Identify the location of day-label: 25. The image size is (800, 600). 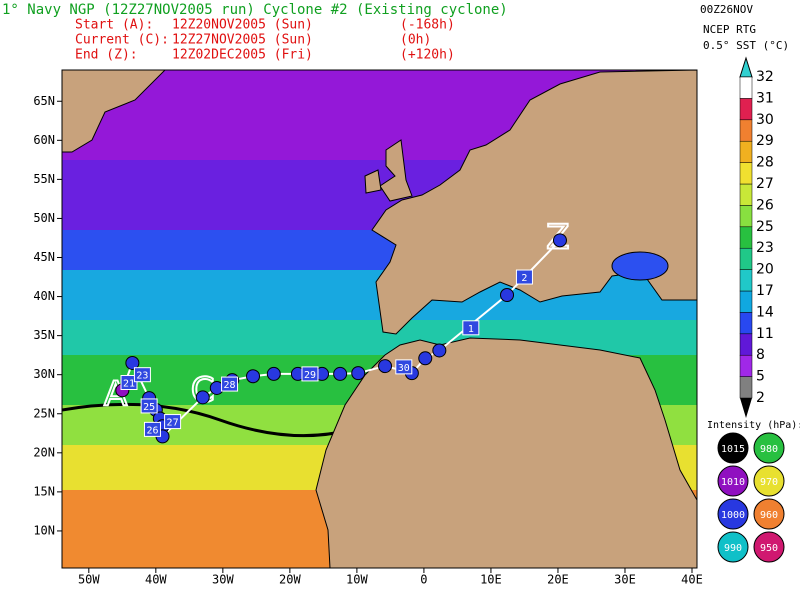
(149, 407).